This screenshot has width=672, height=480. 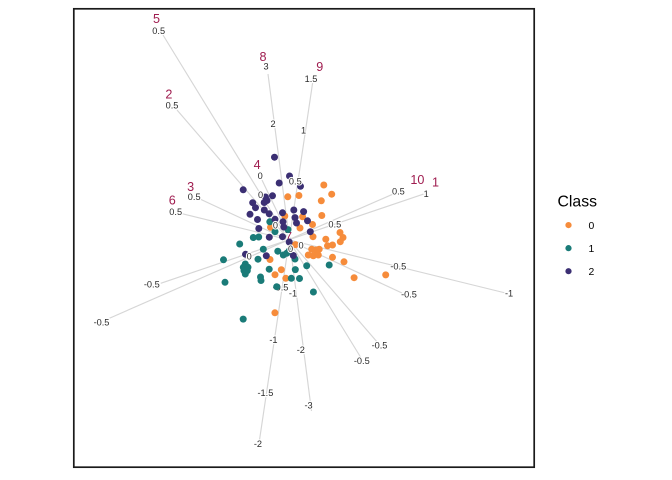 What do you see at coordinates (262, 57) in the screenshot?
I see `svg-text: 8` at bounding box center [262, 57].